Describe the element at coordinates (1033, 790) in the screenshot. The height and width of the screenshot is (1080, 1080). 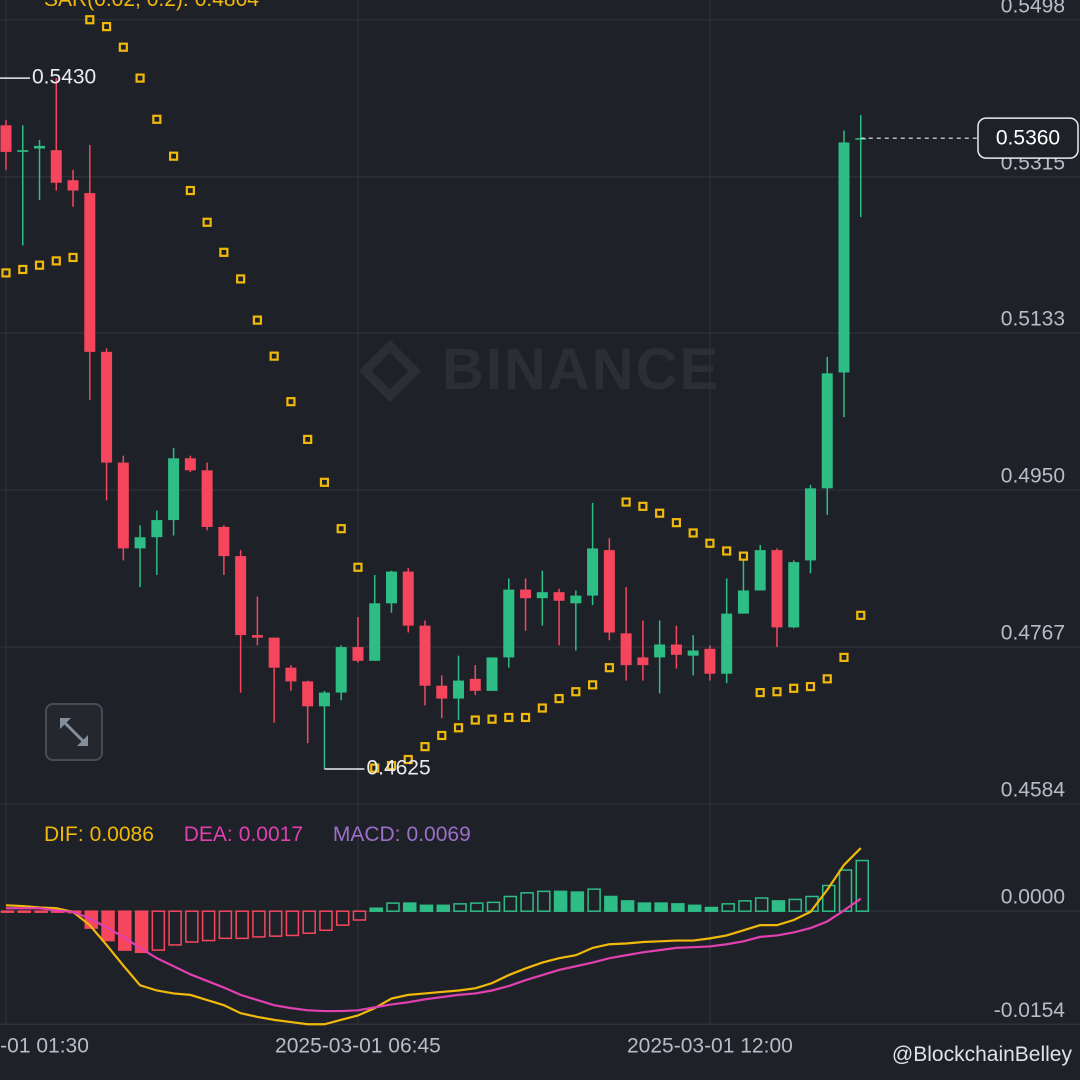
I see `y-tick-label: 0.4584` at that location.